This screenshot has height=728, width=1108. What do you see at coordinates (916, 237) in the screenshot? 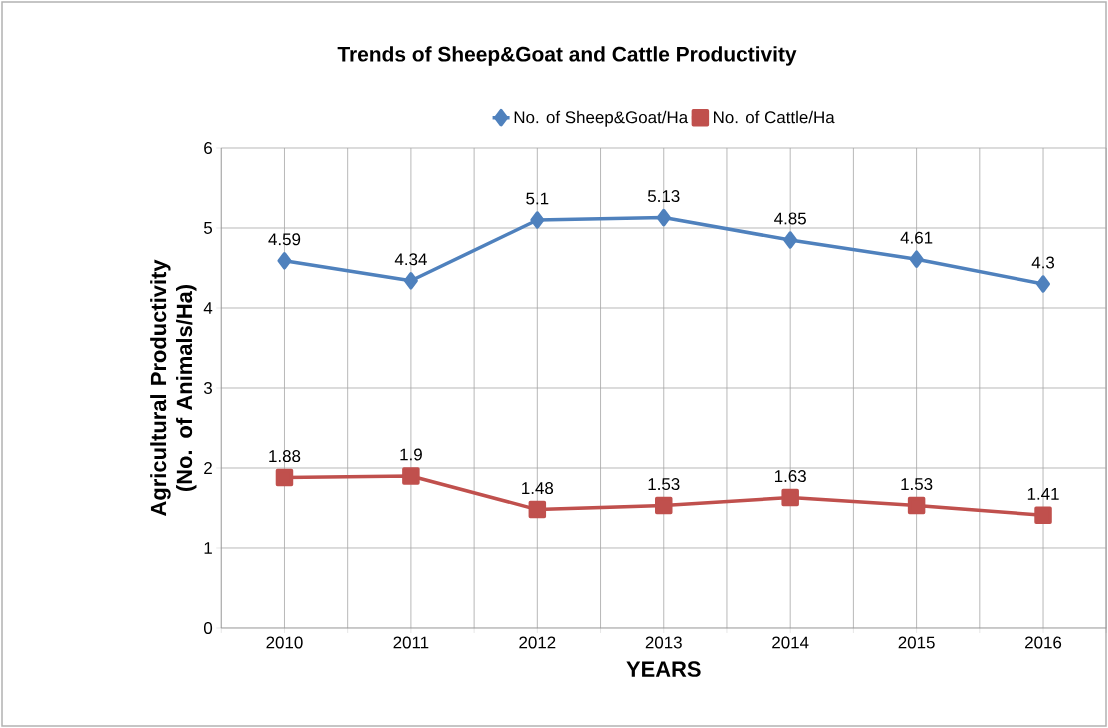
I see `data-label: 4.61` at bounding box center [916, 237].